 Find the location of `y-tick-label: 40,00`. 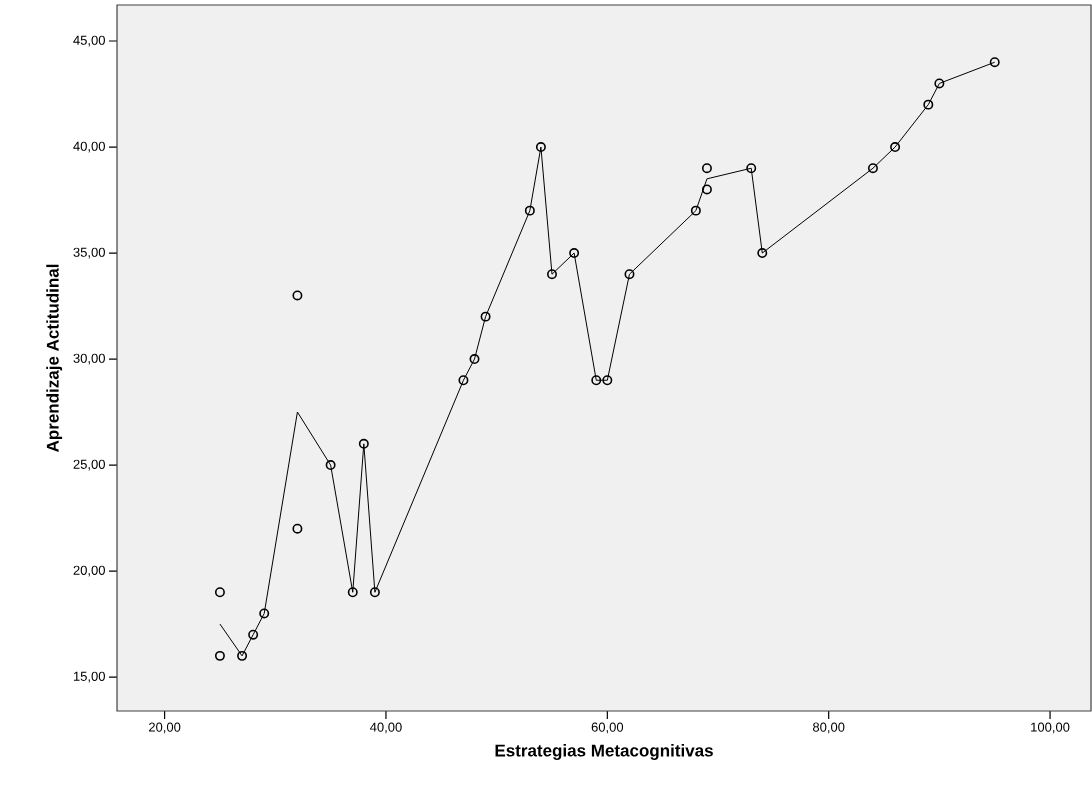

y-tick-label: 40,00 is located at coordinates (89, 147).